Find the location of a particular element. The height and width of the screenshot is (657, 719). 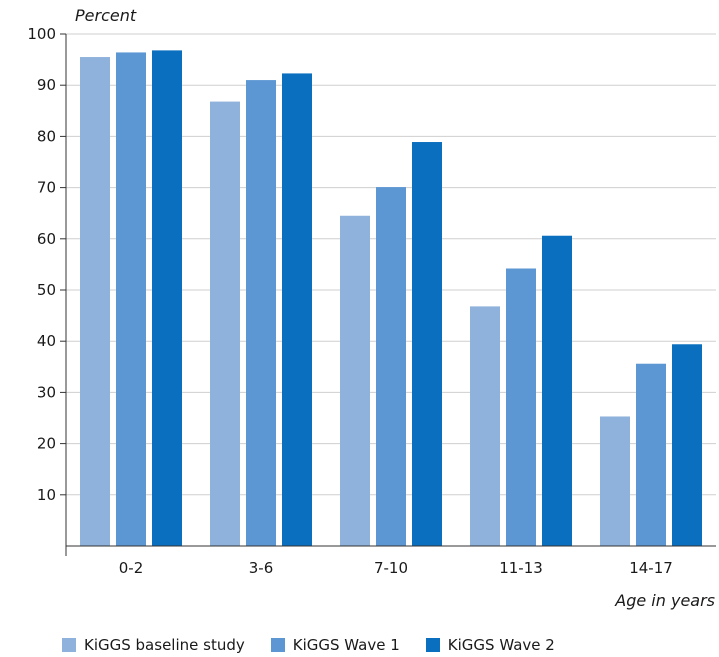

y-axis-title: Percent is located at coordinates (106, 15).